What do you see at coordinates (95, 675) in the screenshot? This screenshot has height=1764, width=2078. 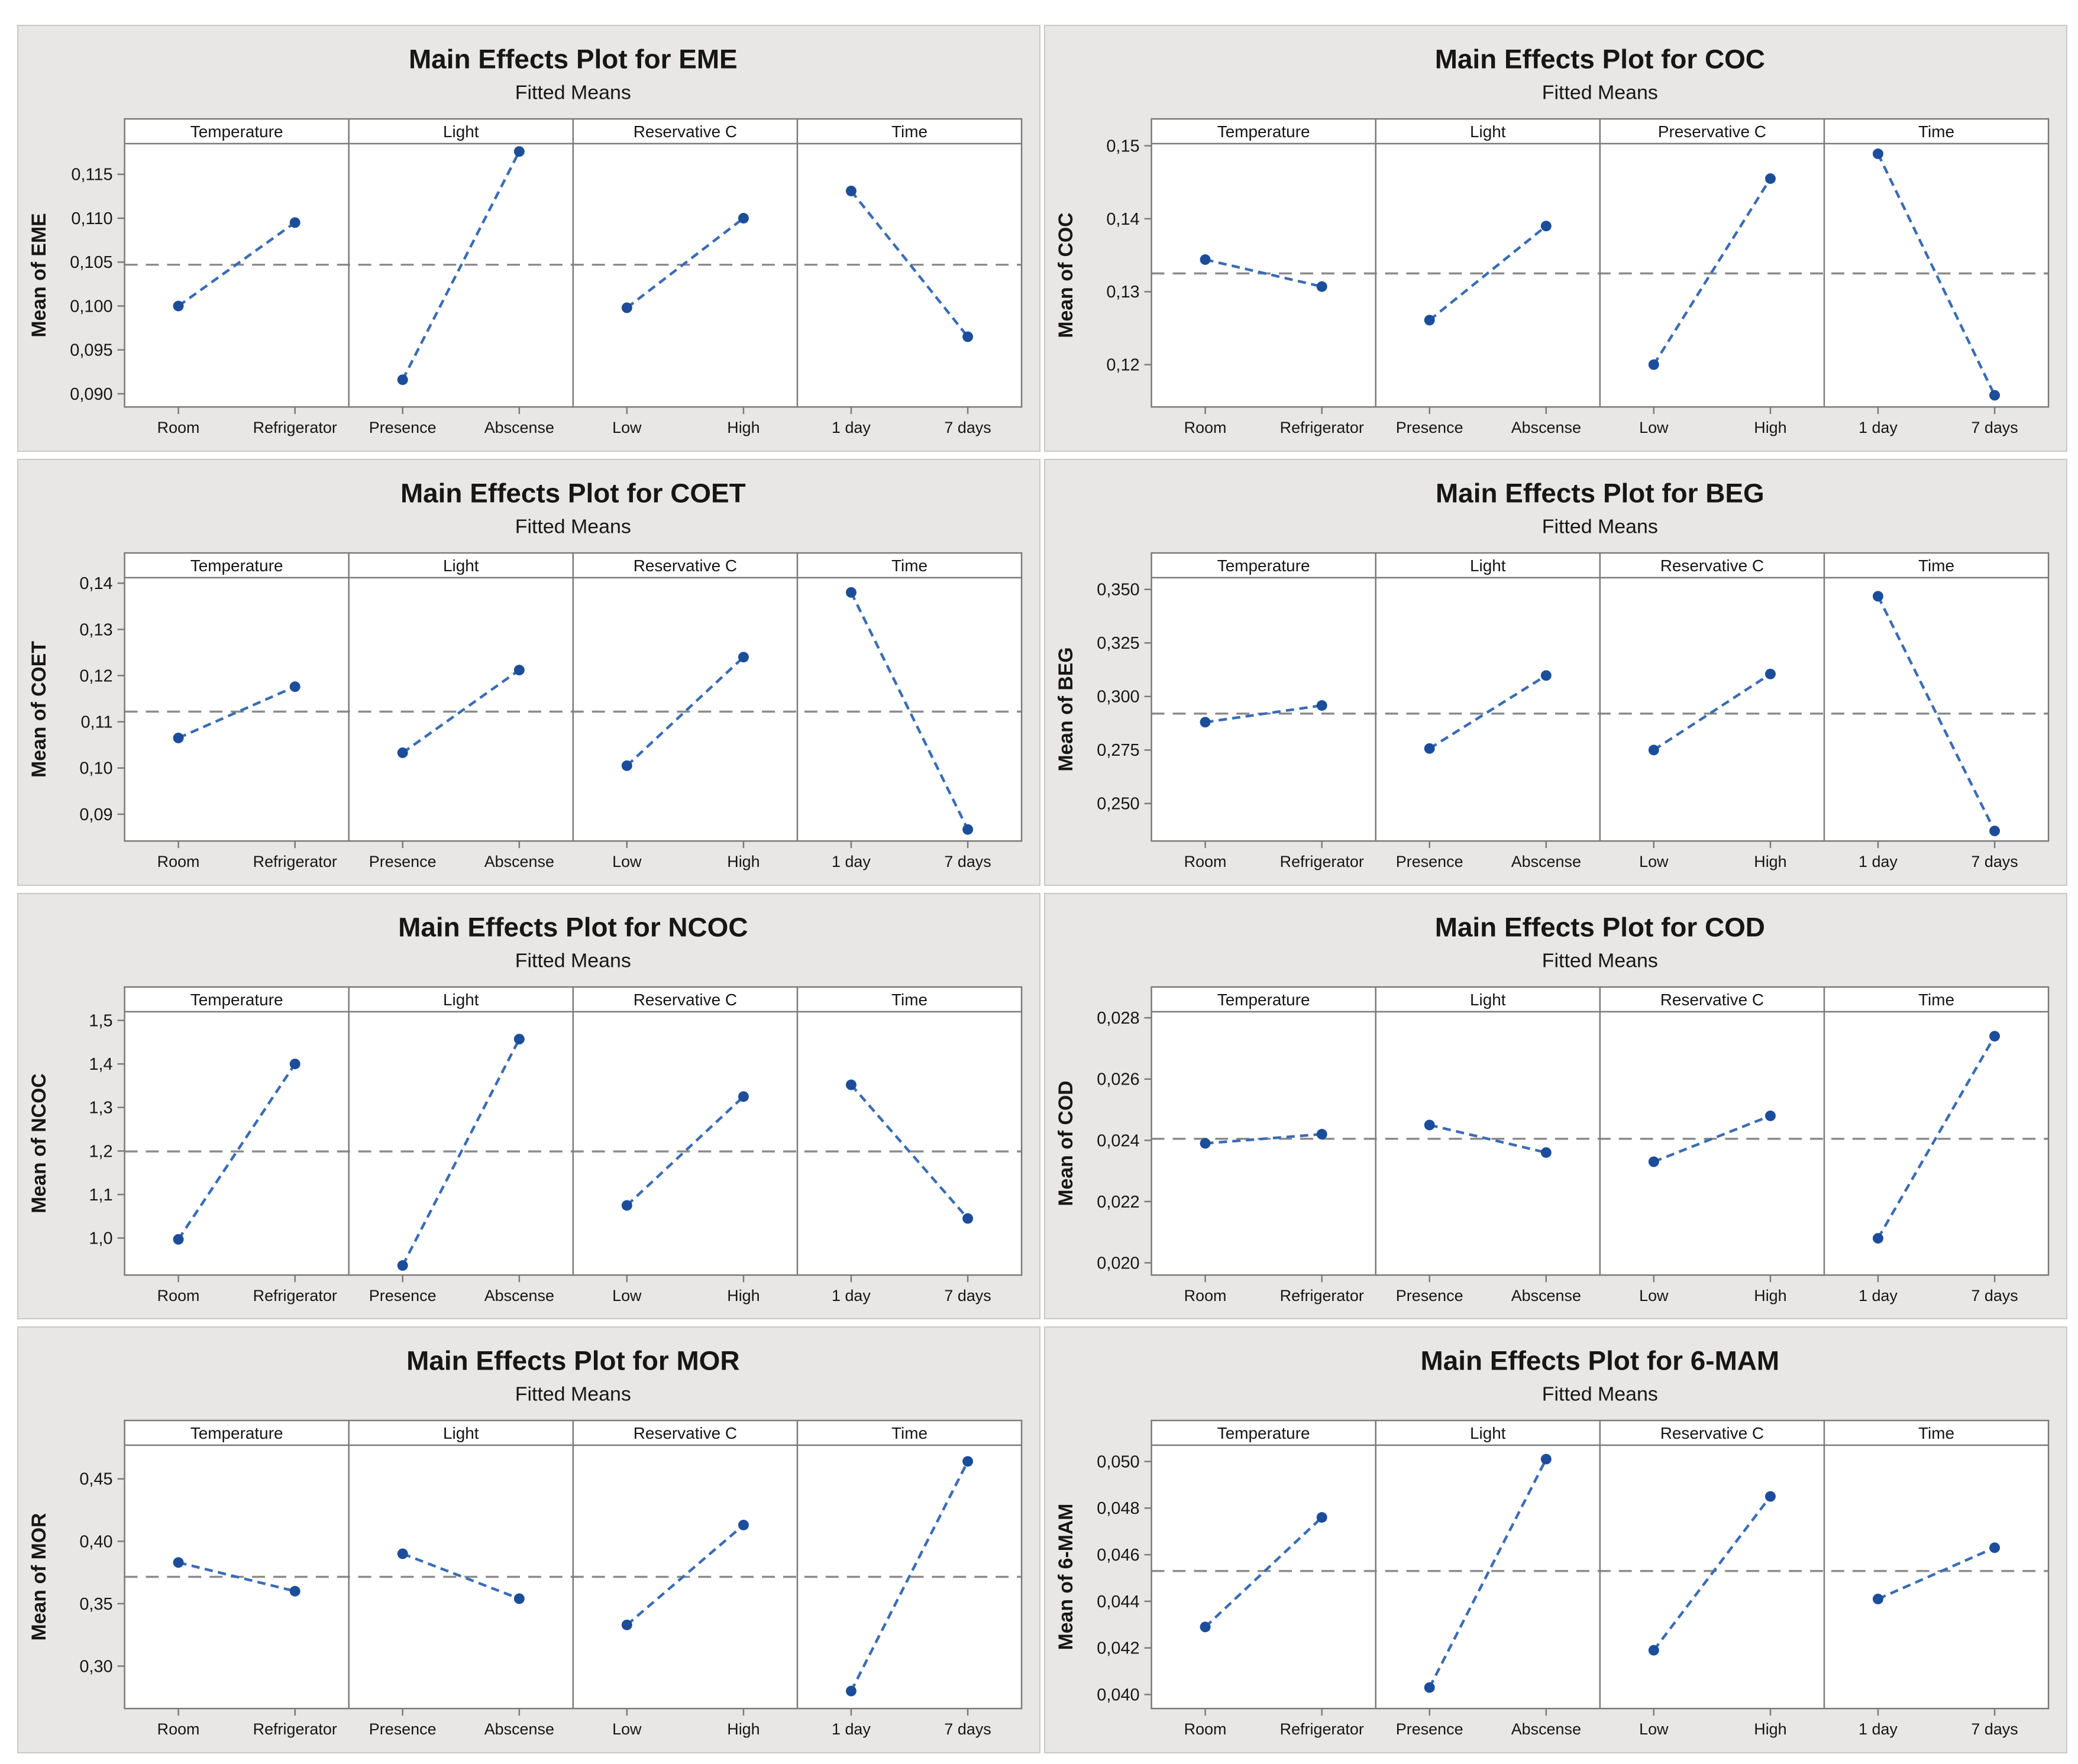 I see `y-tick-label: 0,12` at bounding box center [95, 675].